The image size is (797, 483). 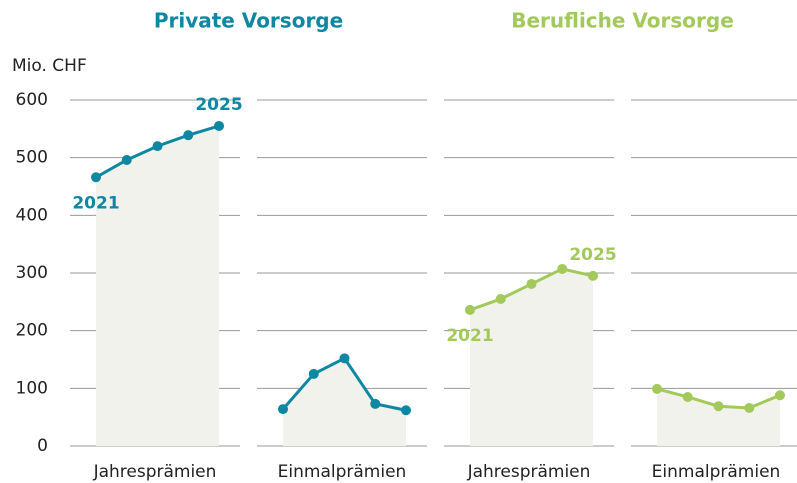 What do you see at coordinates (32, 158) in the screenshot?
I see `y-tick-label: 500` at bounding box center [32, 158].